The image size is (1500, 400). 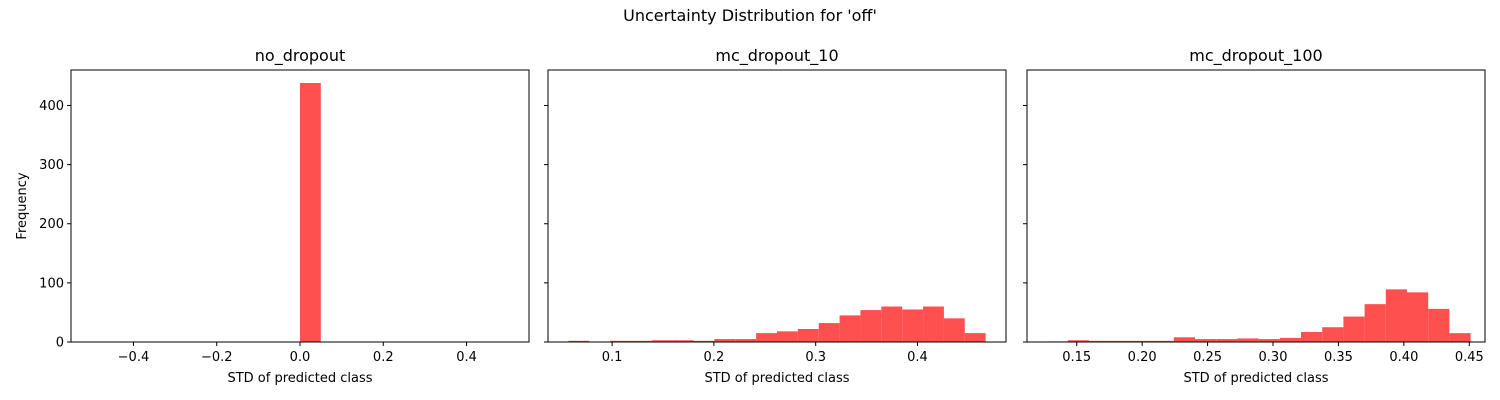 What do you see at coordinates (22, 205) in the screenshot?
I see `y-axis-label: Frequency` at bounding box center [22, 205].